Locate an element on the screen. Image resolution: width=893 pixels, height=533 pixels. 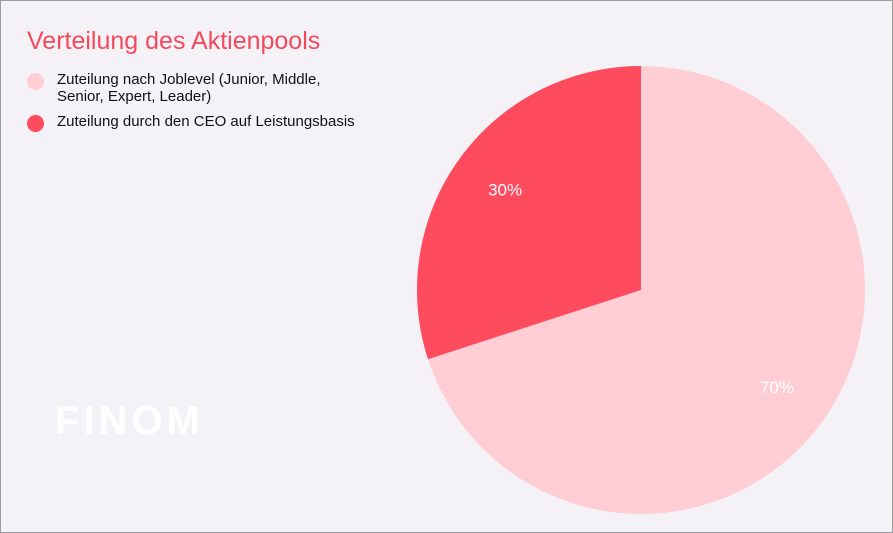
brand-watermark: FINOM is located at coordinates (129, 421).